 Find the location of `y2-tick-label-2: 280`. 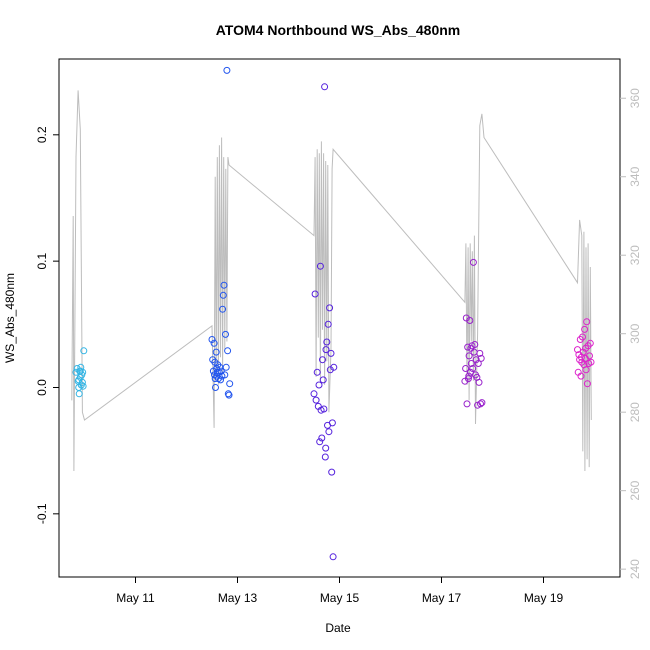

y2-tick-label-2: 280 is located at coordinates (635, 412).